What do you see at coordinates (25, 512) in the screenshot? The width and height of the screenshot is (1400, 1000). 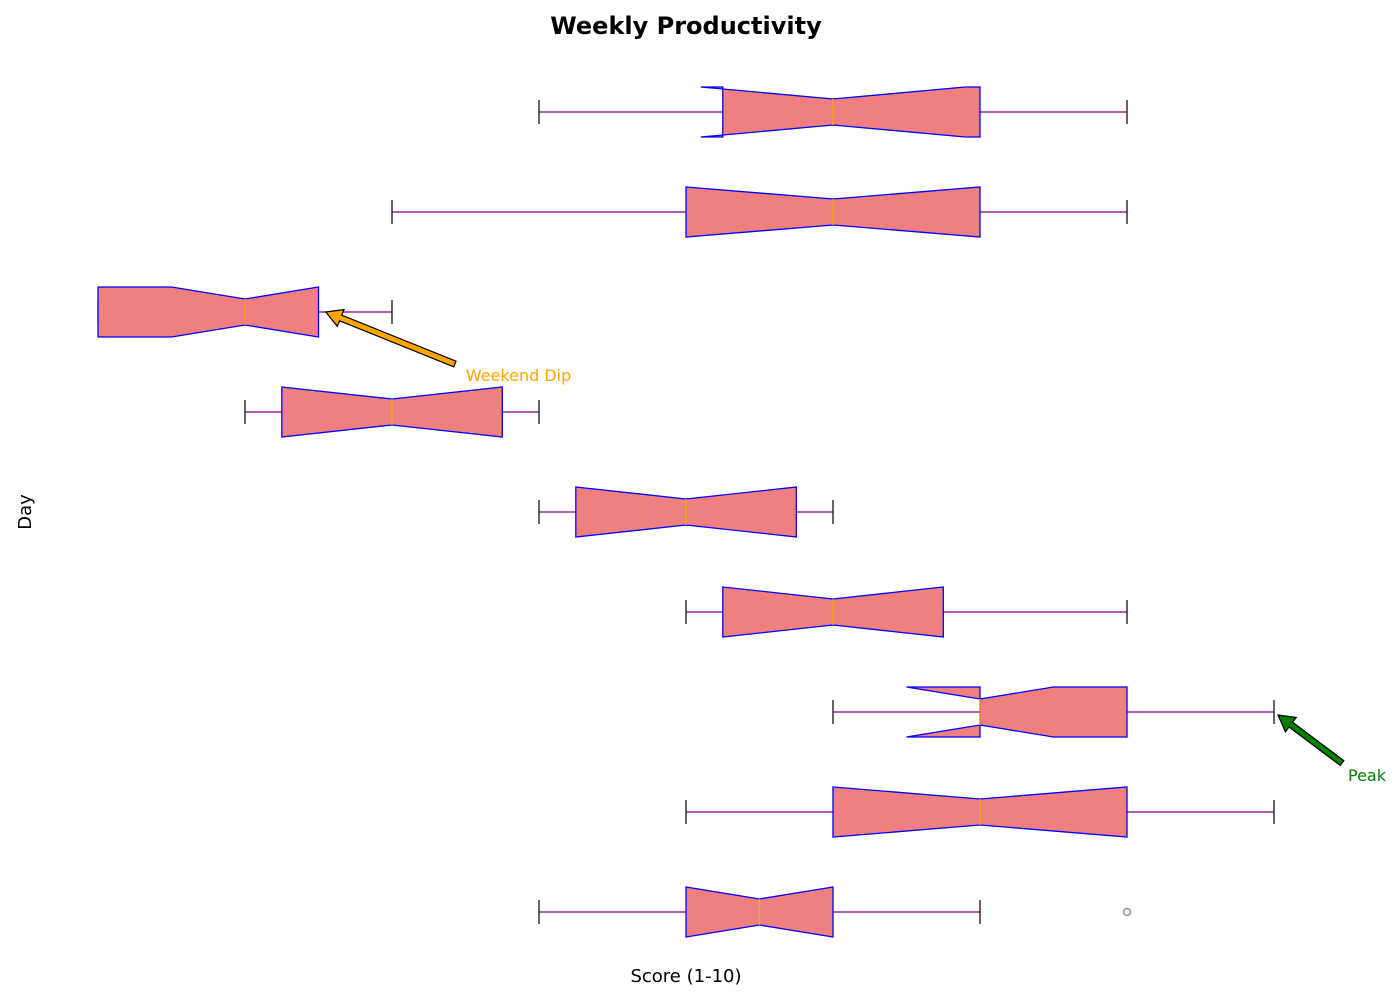 I see `y-axis-label: Day` at bounding box center [25, 512].